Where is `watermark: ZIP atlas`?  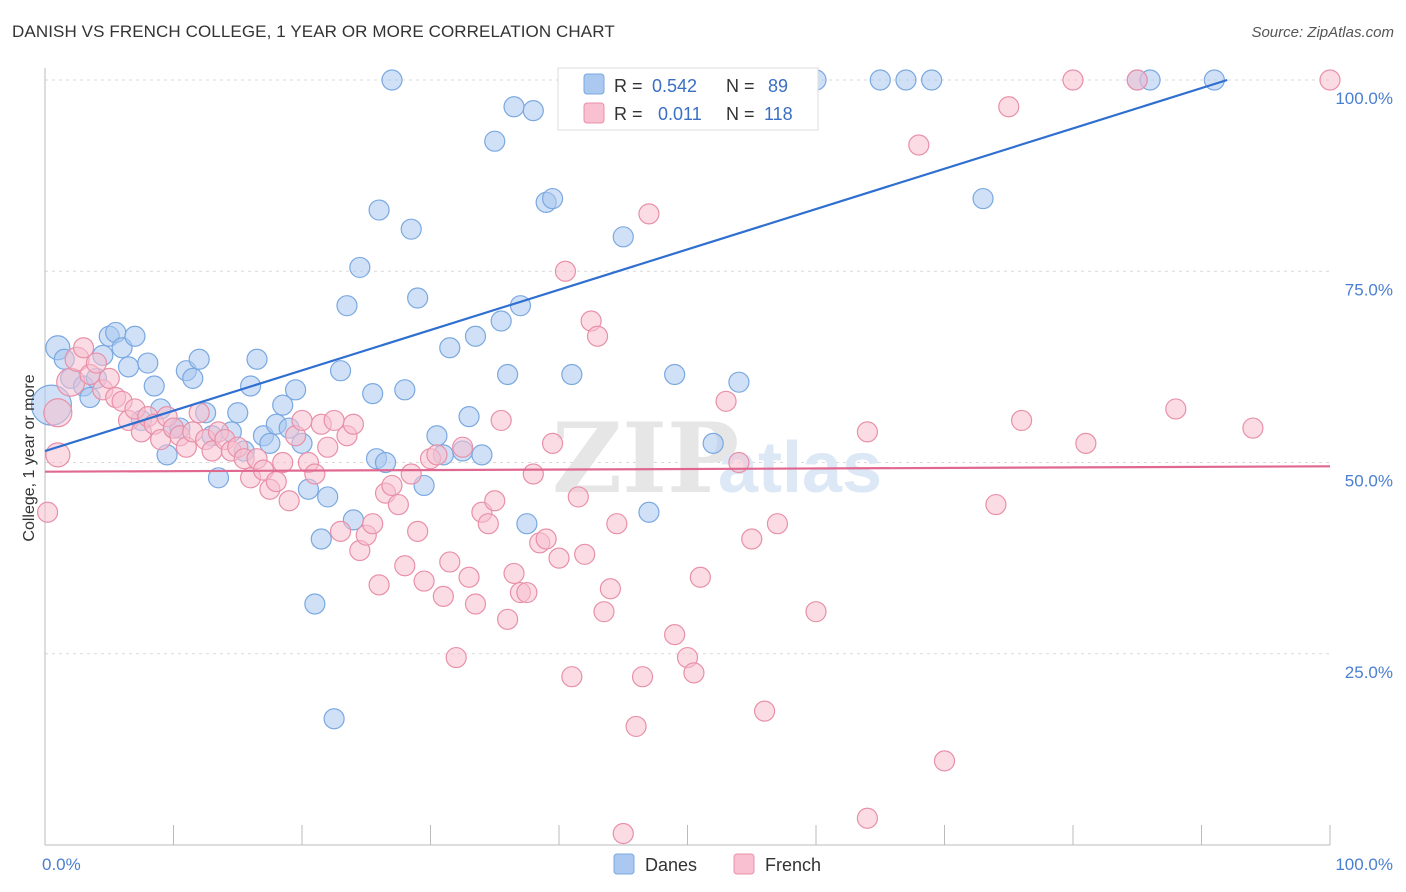
watermark: ZIP atlas is located at coordinates (717, 458).